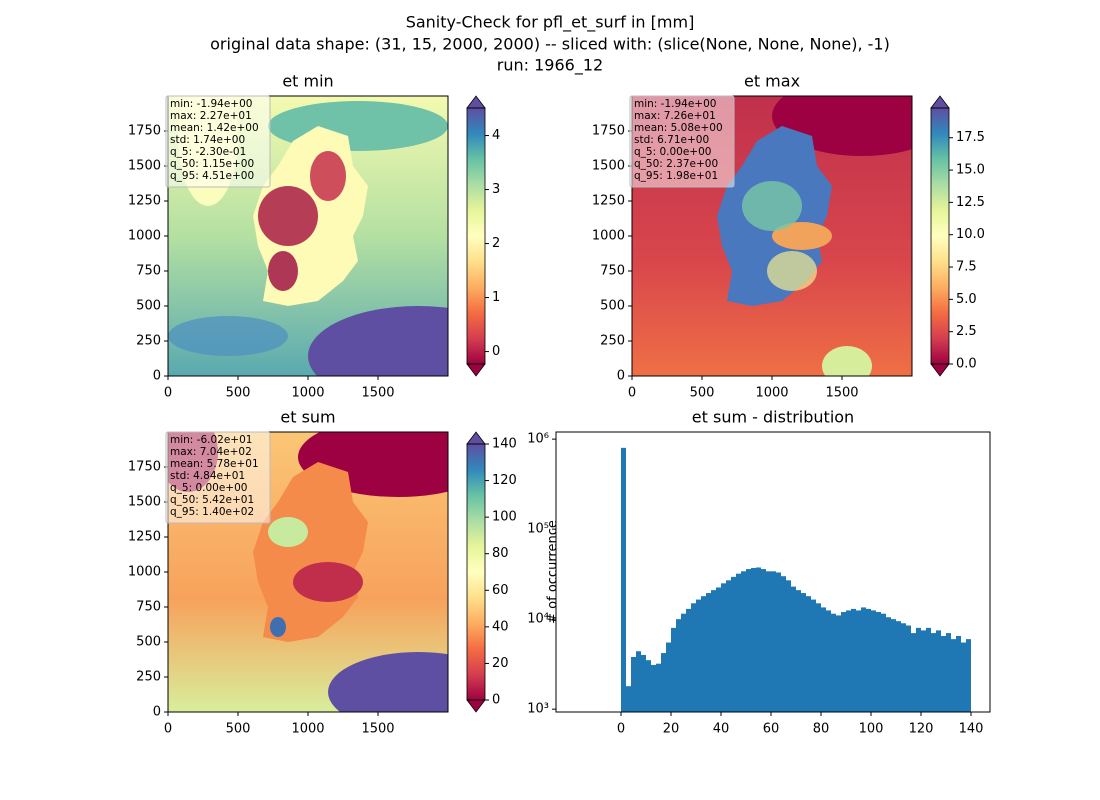 This screenshot has width=1100, height=800. Describe the element at coordinates (500, 626) in the screenshot. I see `colorbar-tick-label: 40` at that location.